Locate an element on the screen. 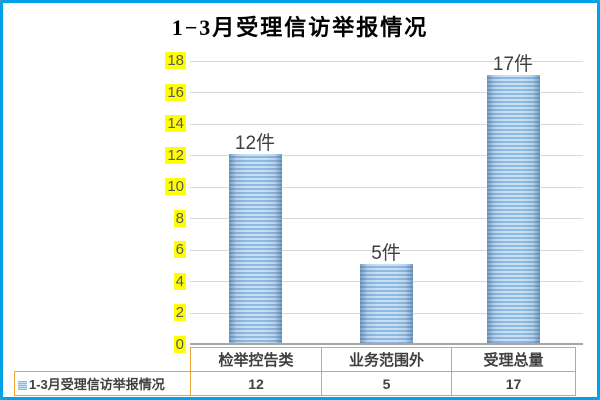 This screenshot has height=400, width=600. table-corner-cell is located at coordinates (103, 360).